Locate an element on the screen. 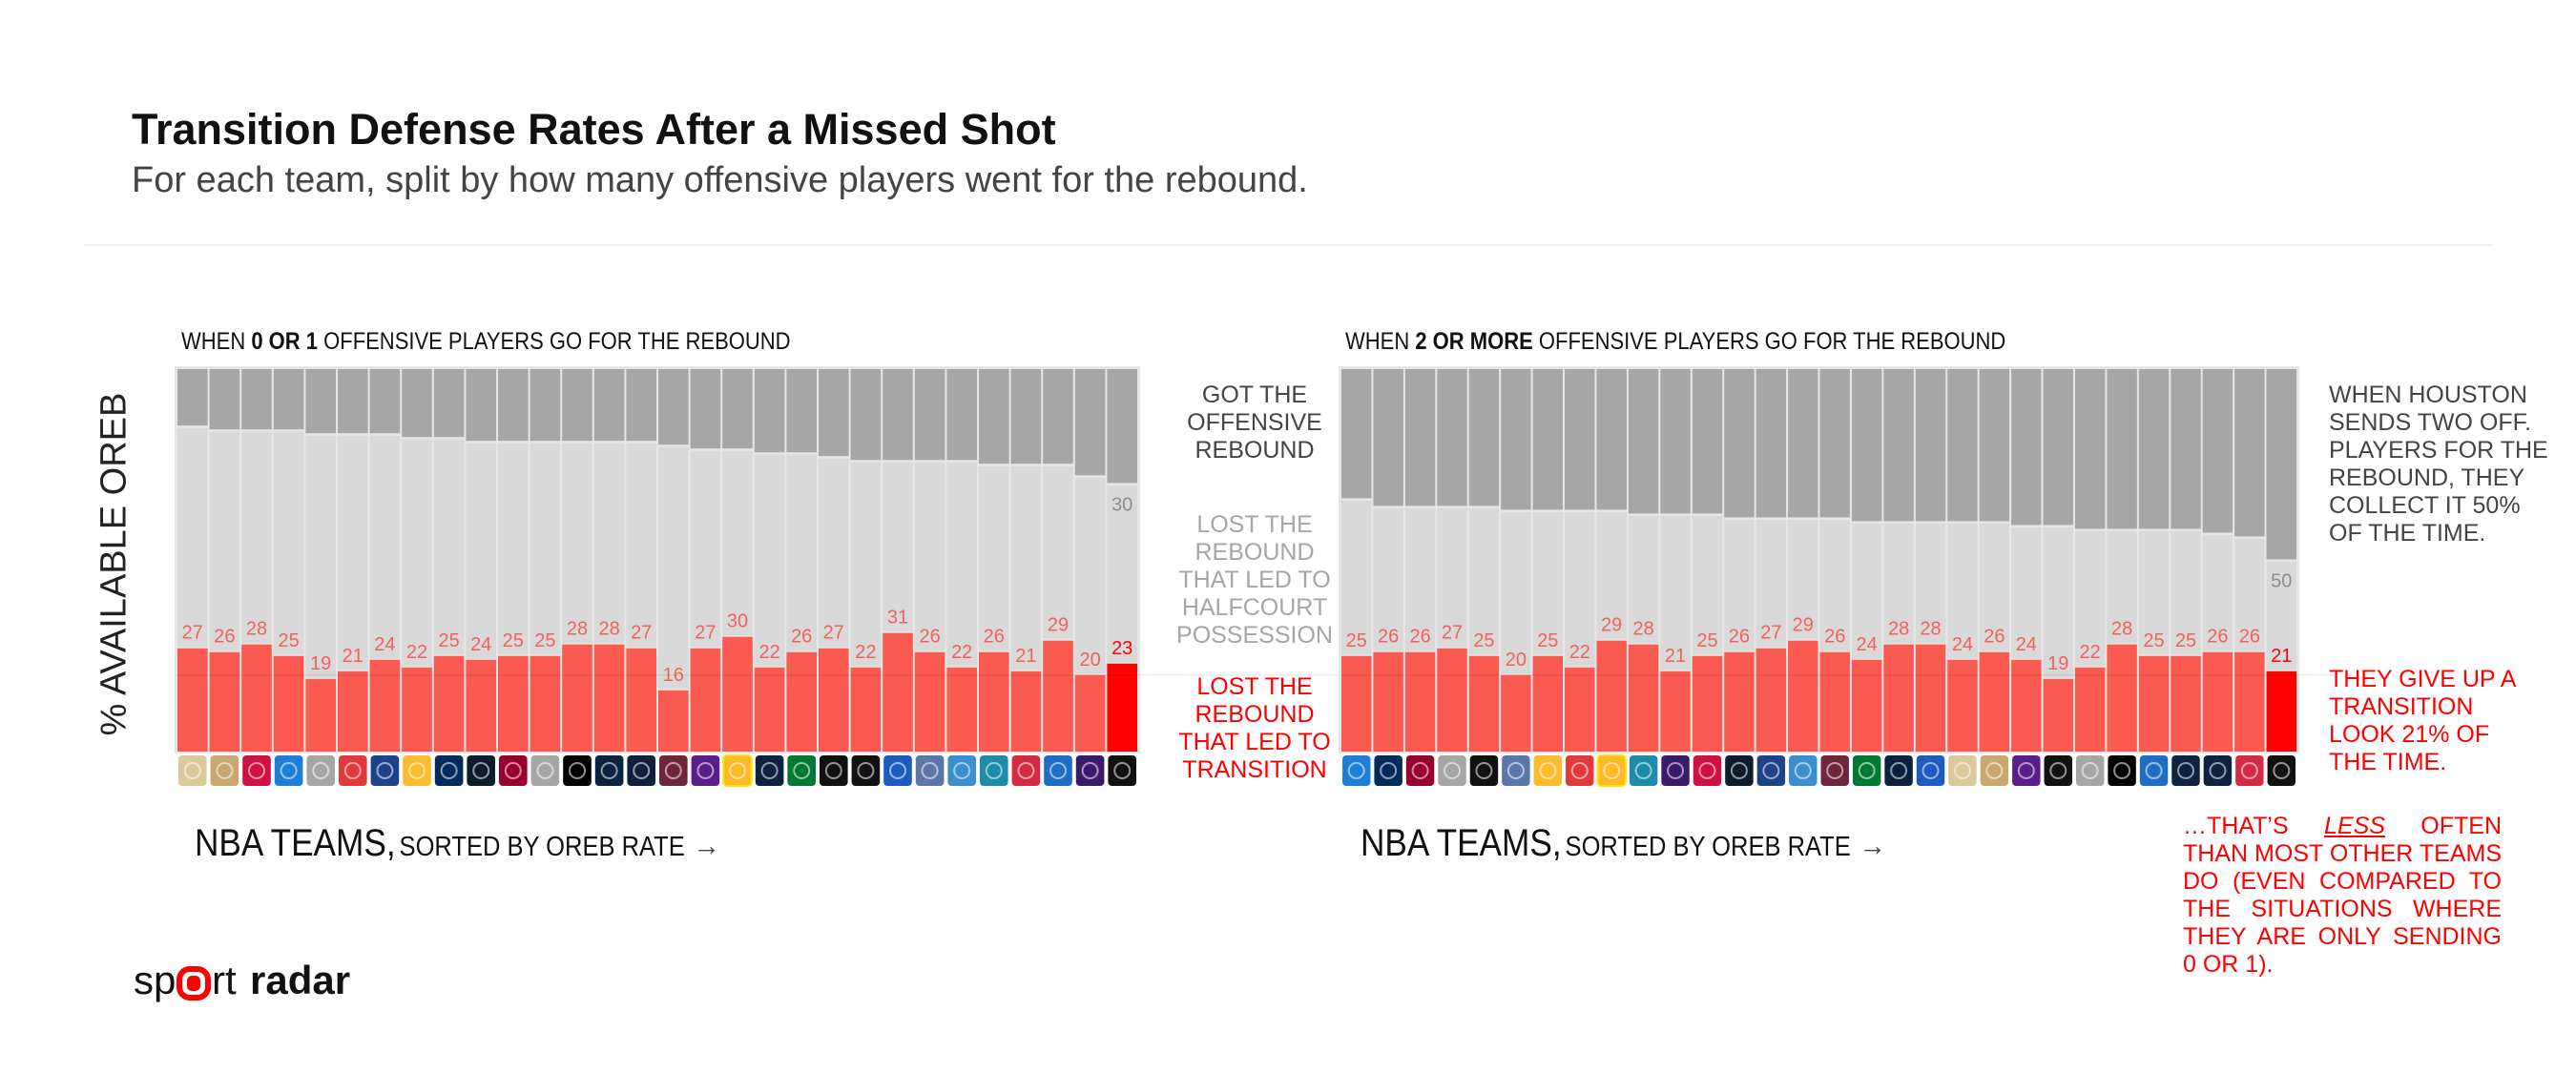 This screenshot has height=1073, width=2576. bar-halfcourt-GSW is located at coordinates (385, 547).